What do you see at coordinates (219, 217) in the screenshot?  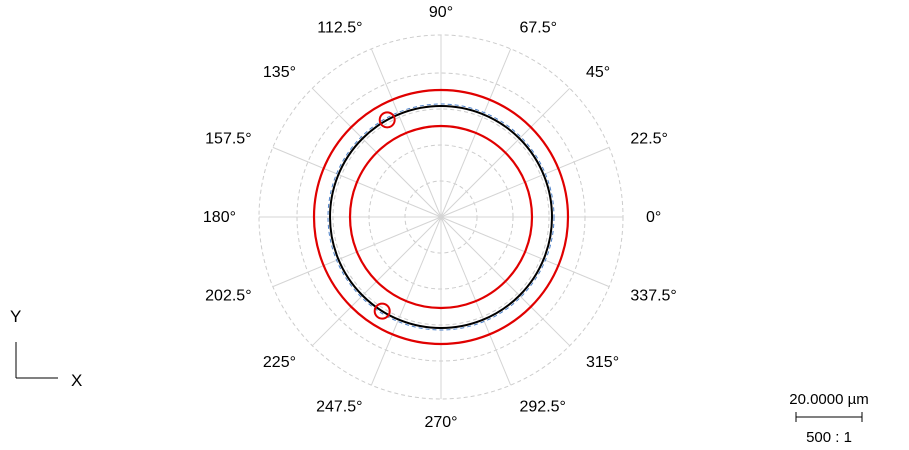 I see `angle-label-8: 180°` at bounding box center [219, 217].